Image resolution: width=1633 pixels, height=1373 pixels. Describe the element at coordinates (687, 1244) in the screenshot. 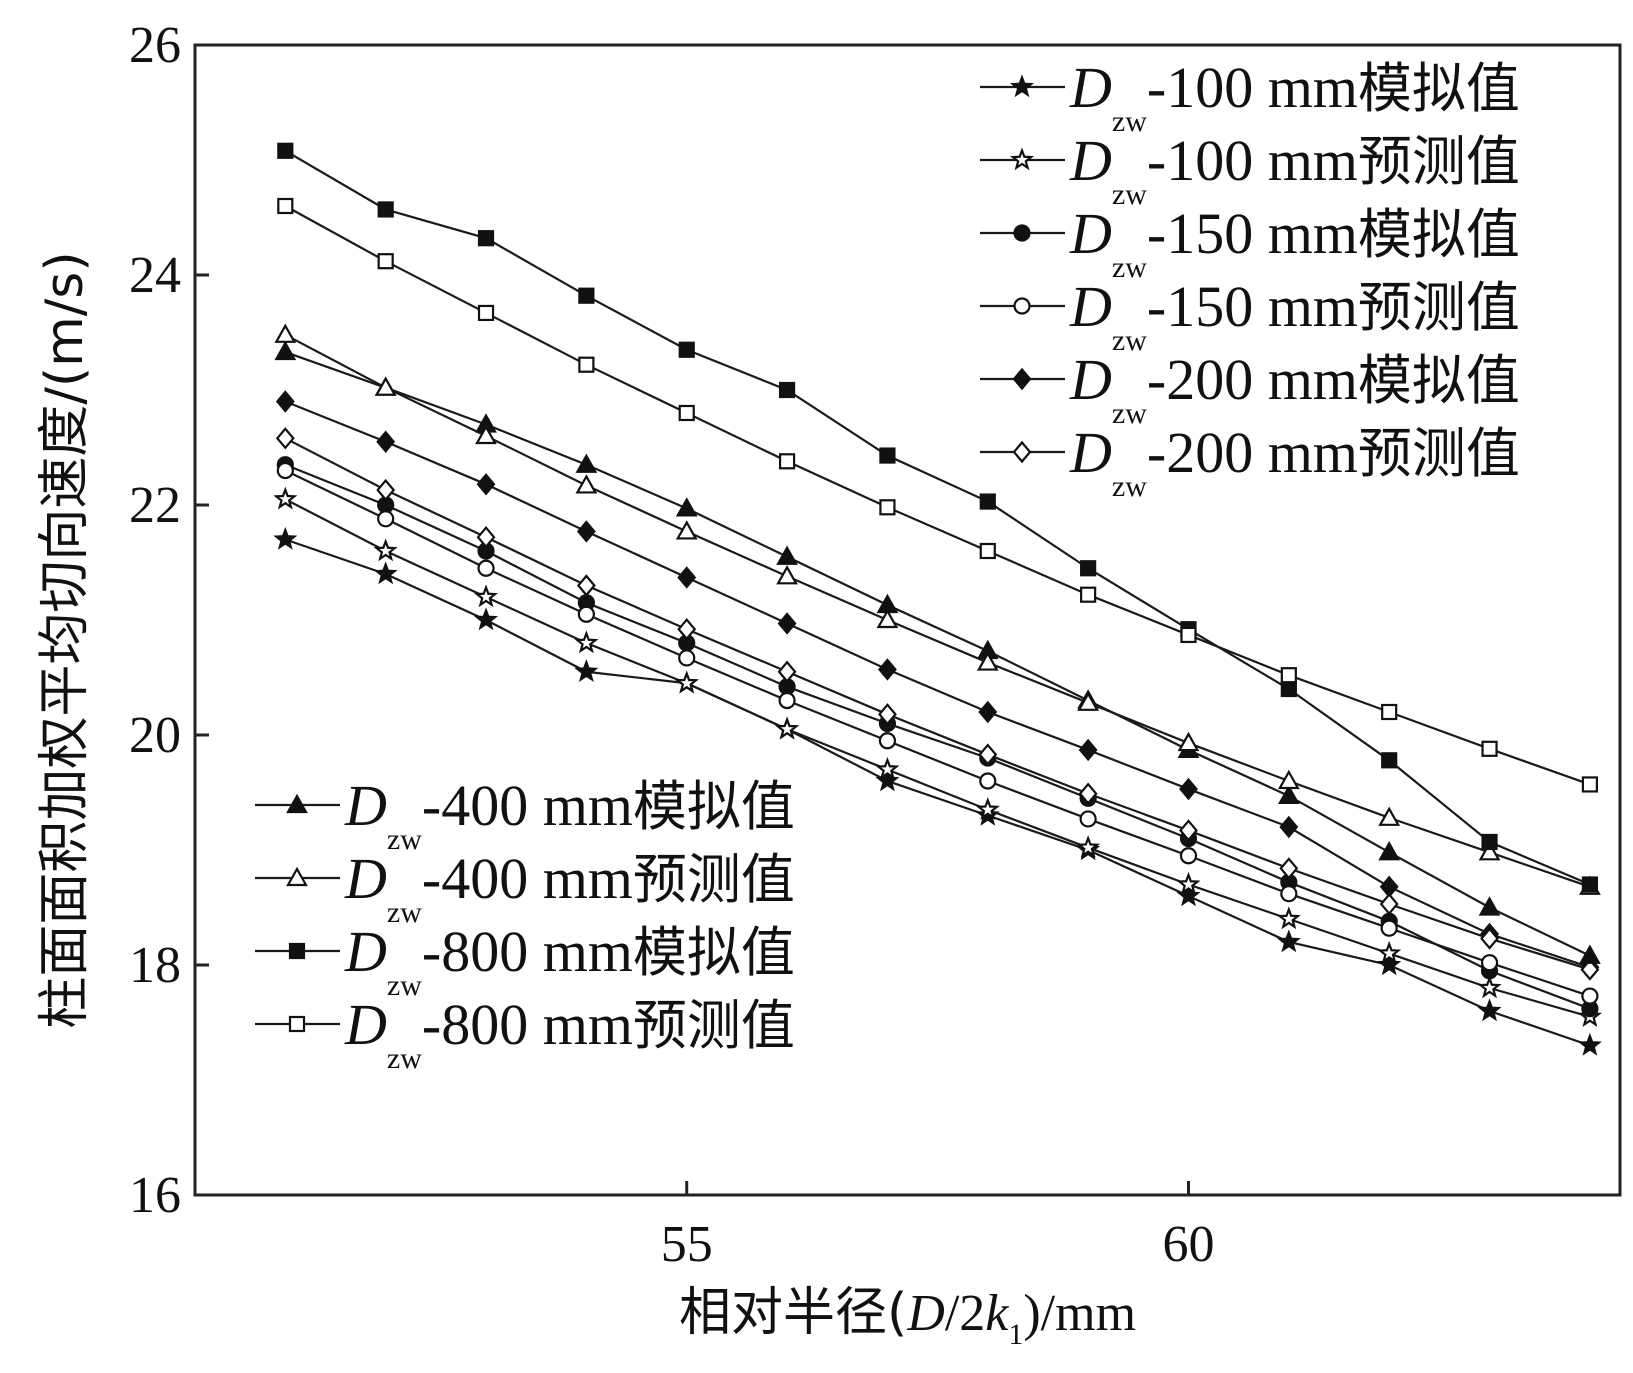

I see `x-tick-label-55: 55` at that location.